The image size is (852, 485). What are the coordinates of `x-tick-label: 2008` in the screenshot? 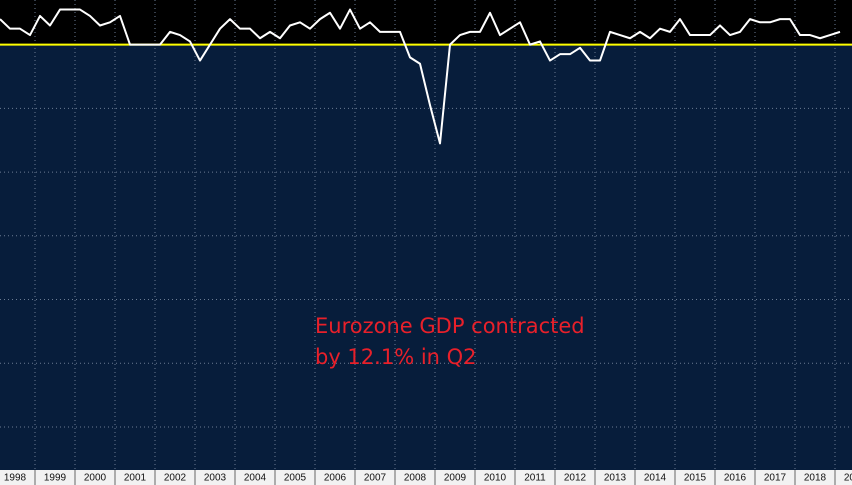 It's located at (415, 478).